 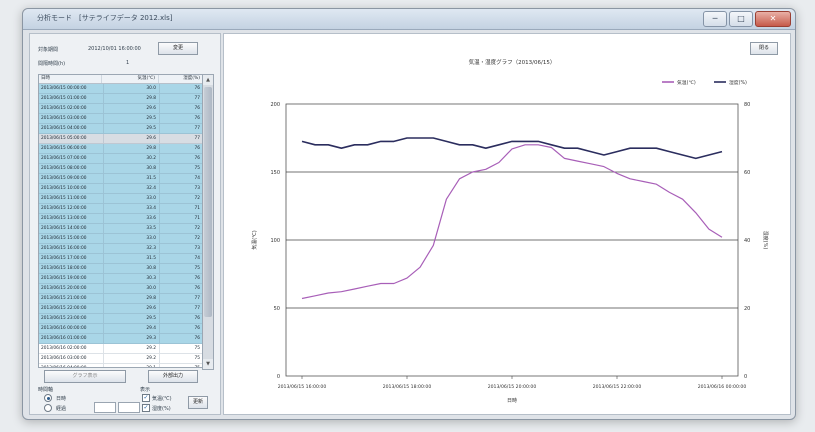 I want to click on table-row: 2013/06/15 22:00:00 29.6 77, so click(x=121, y=309).